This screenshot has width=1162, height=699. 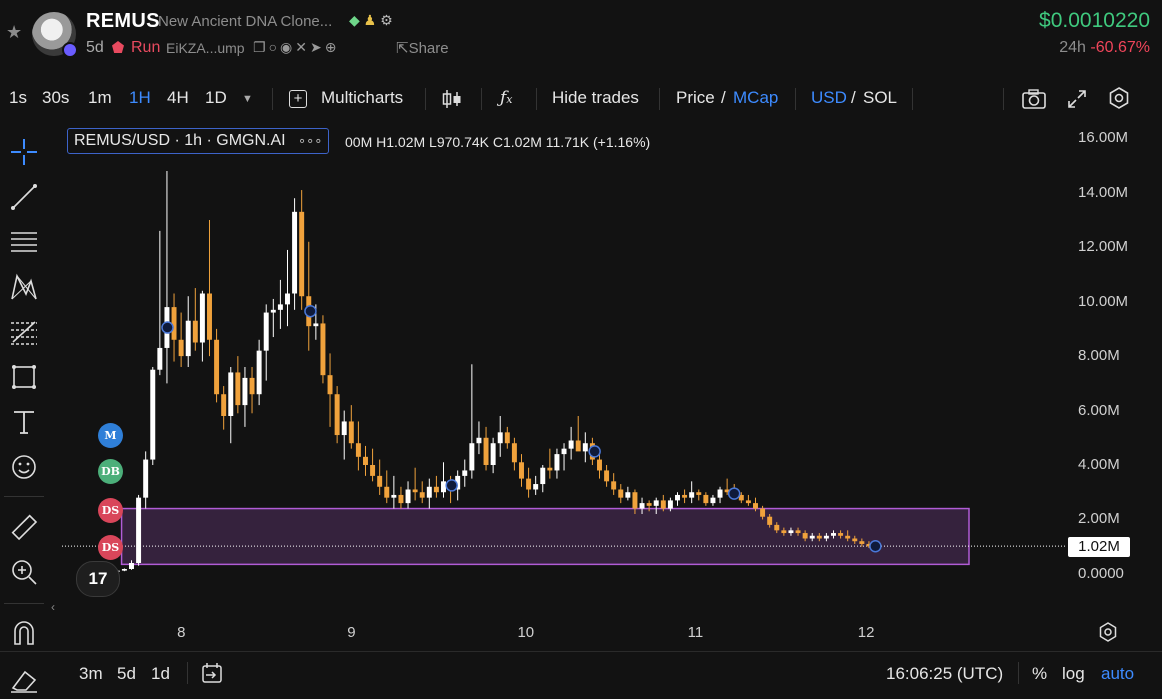 I want to click on fib-tool-icon, so click(x=24, y=332).